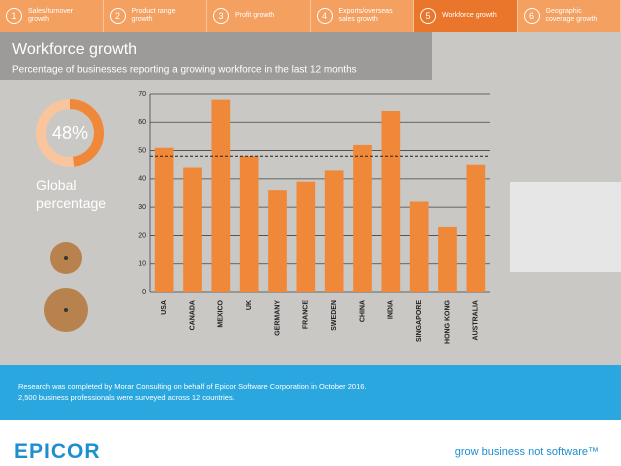  What do you see at coordinates (142, 122) in the screenshot?
I see `y-tick-label: 60` at bounding box center [142, 122].